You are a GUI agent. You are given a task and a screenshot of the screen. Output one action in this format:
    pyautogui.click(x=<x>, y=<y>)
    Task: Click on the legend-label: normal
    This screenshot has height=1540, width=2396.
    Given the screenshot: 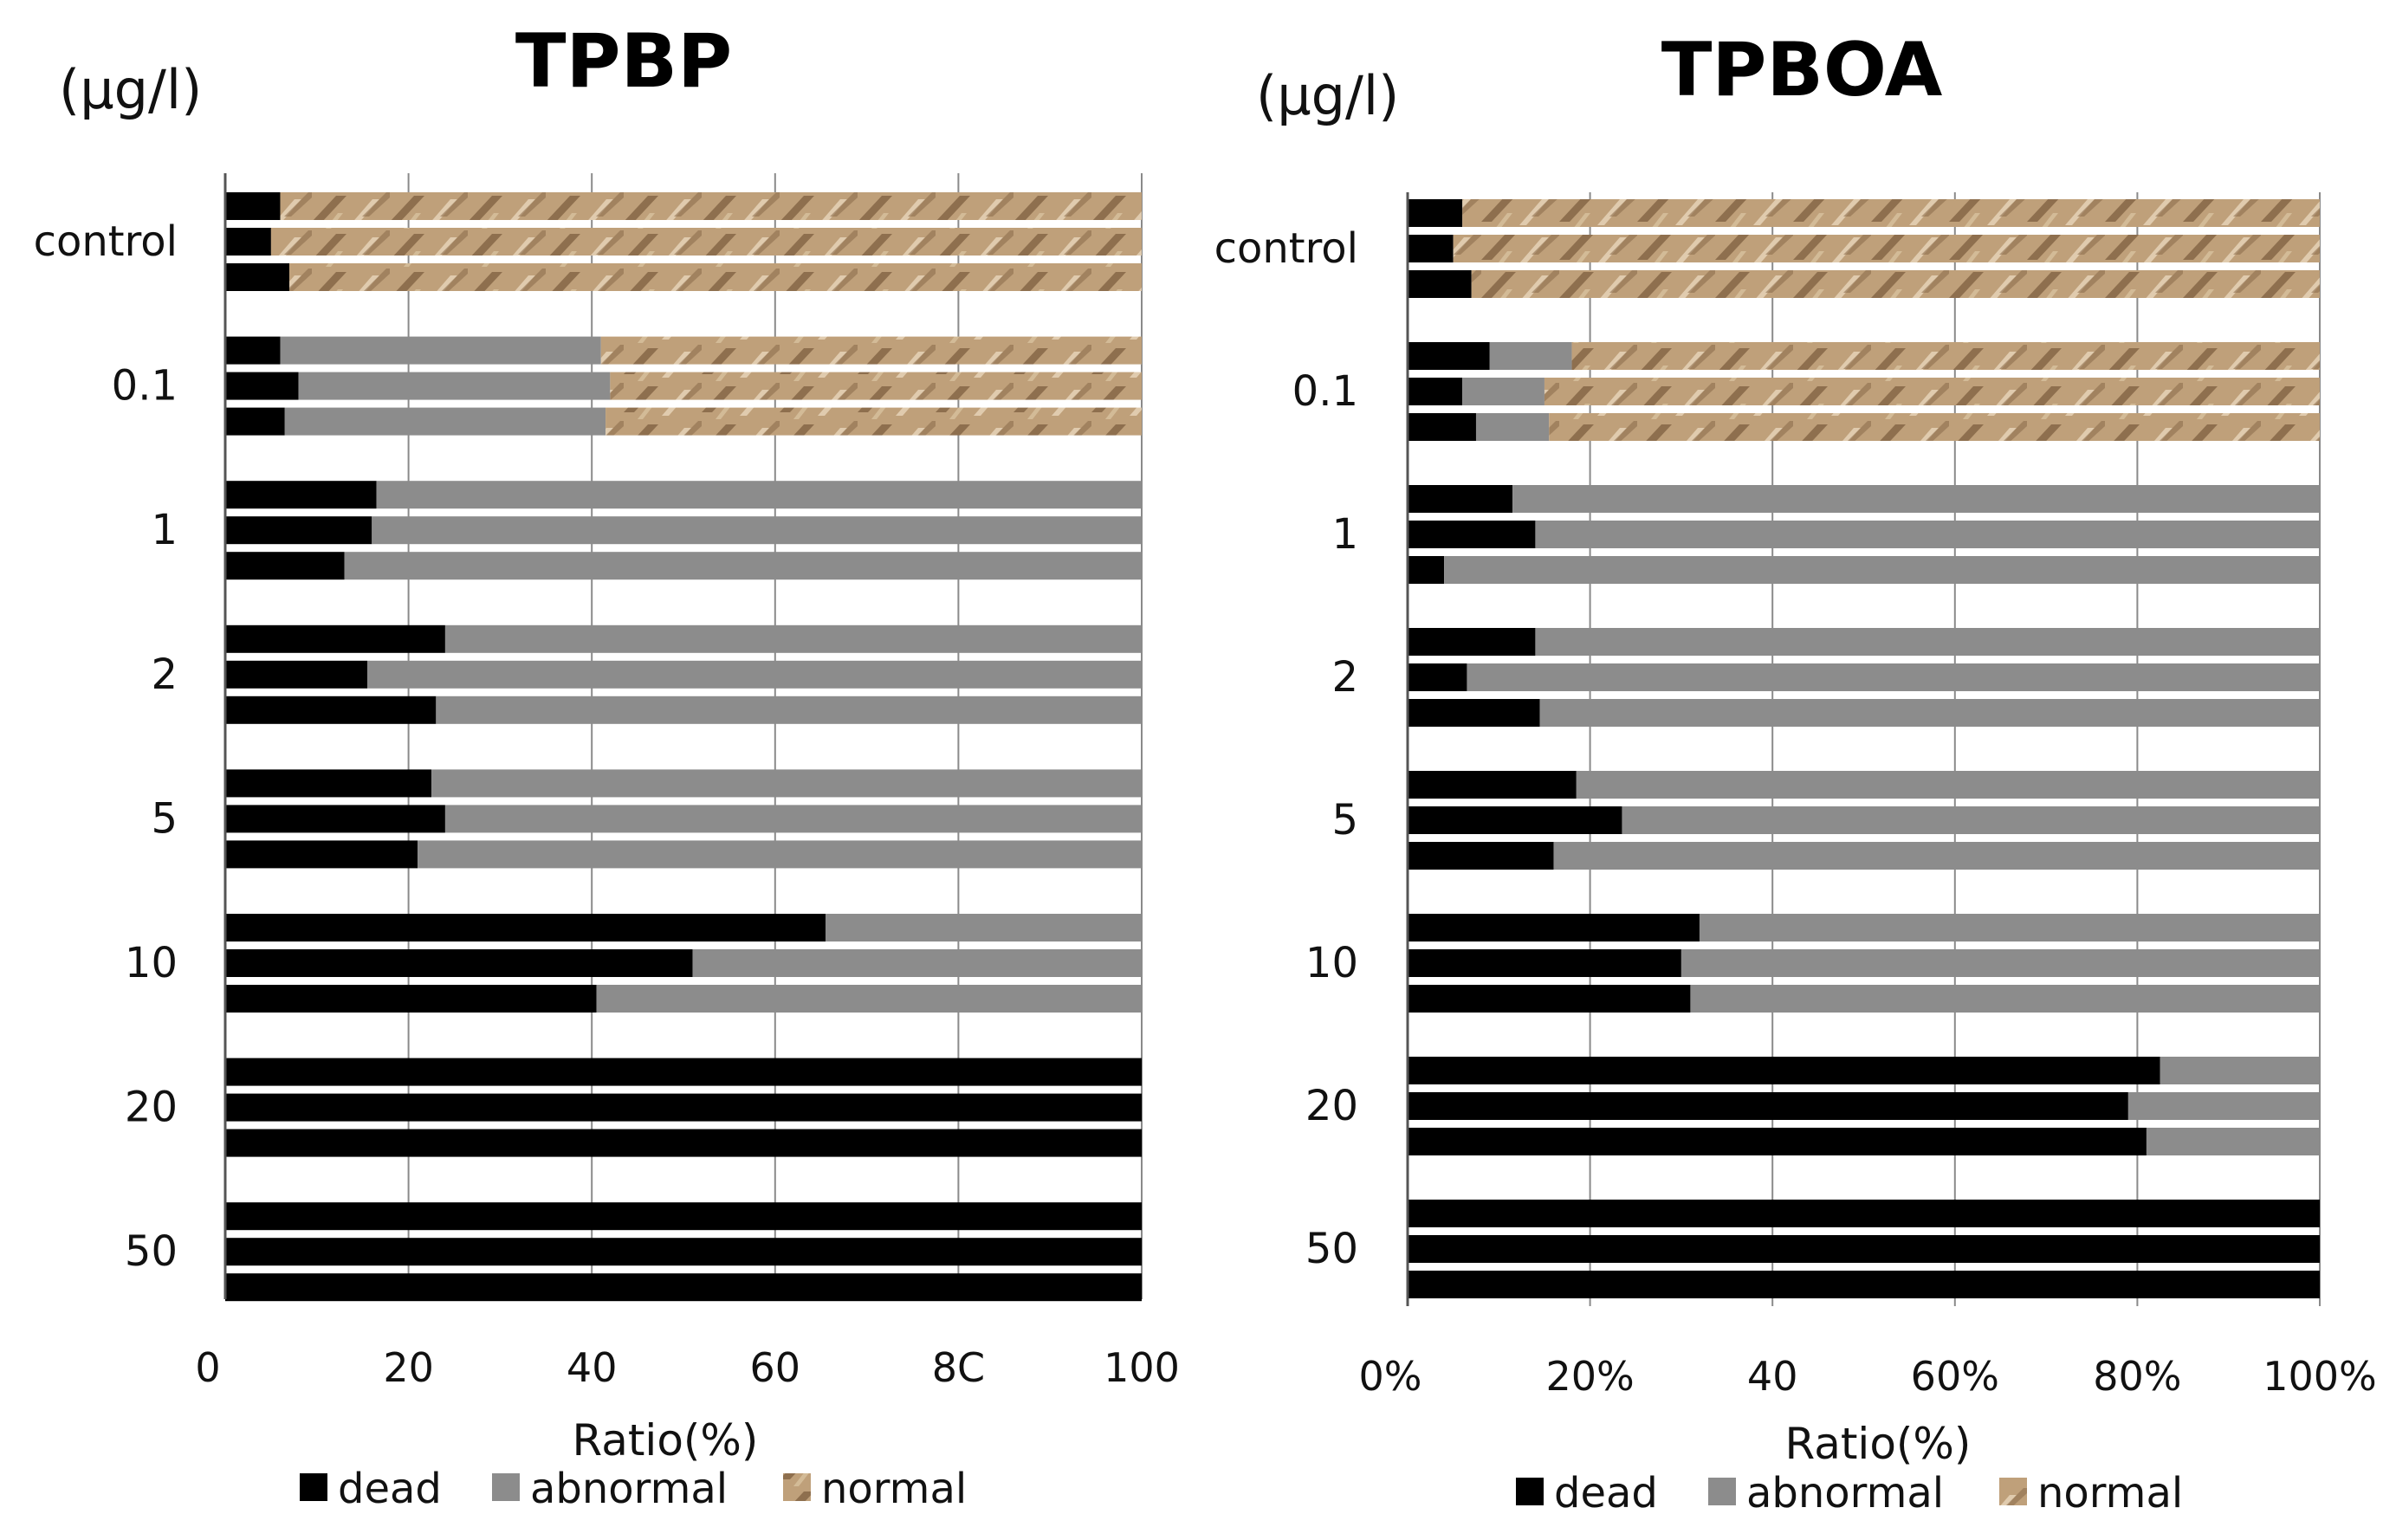 What is the action you would take?
    pyautogui.click(x=894, y=1489)
    